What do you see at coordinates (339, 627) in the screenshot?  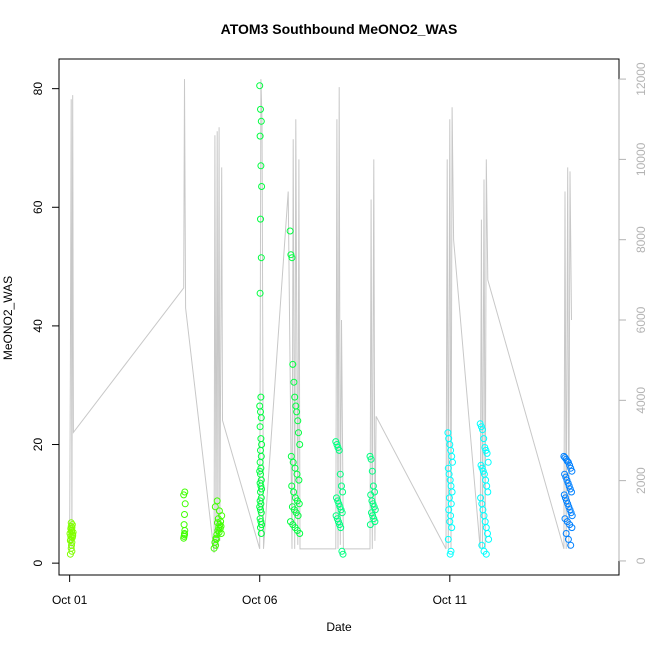 I see `x-axis-label: Date` at bounding box center [339, 627].